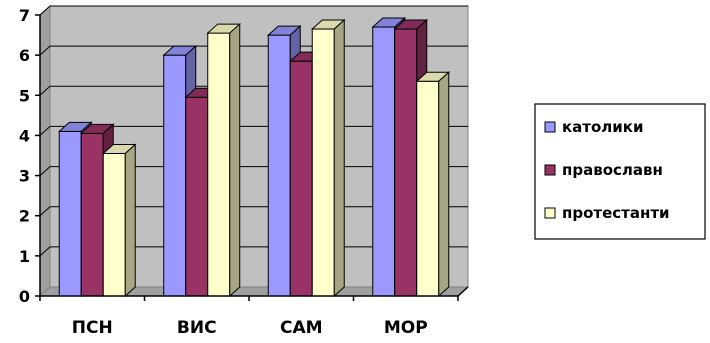 This screenshot has height=343, width=710. Describe the element at coordinates (24, 216) in the screenshot. I see `y-tick-label: 2` at that location.